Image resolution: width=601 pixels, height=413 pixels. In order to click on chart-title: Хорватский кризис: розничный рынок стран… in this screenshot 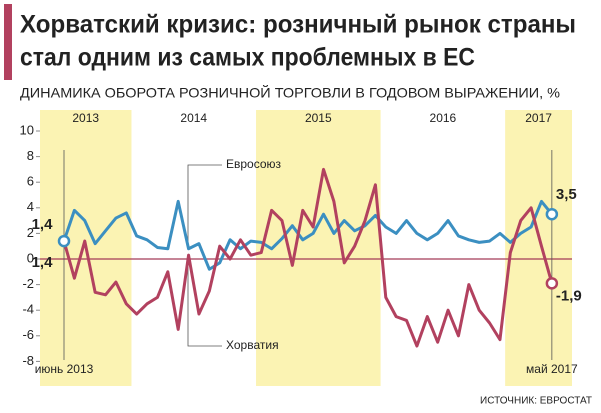, I will do `click(298, 25)`.